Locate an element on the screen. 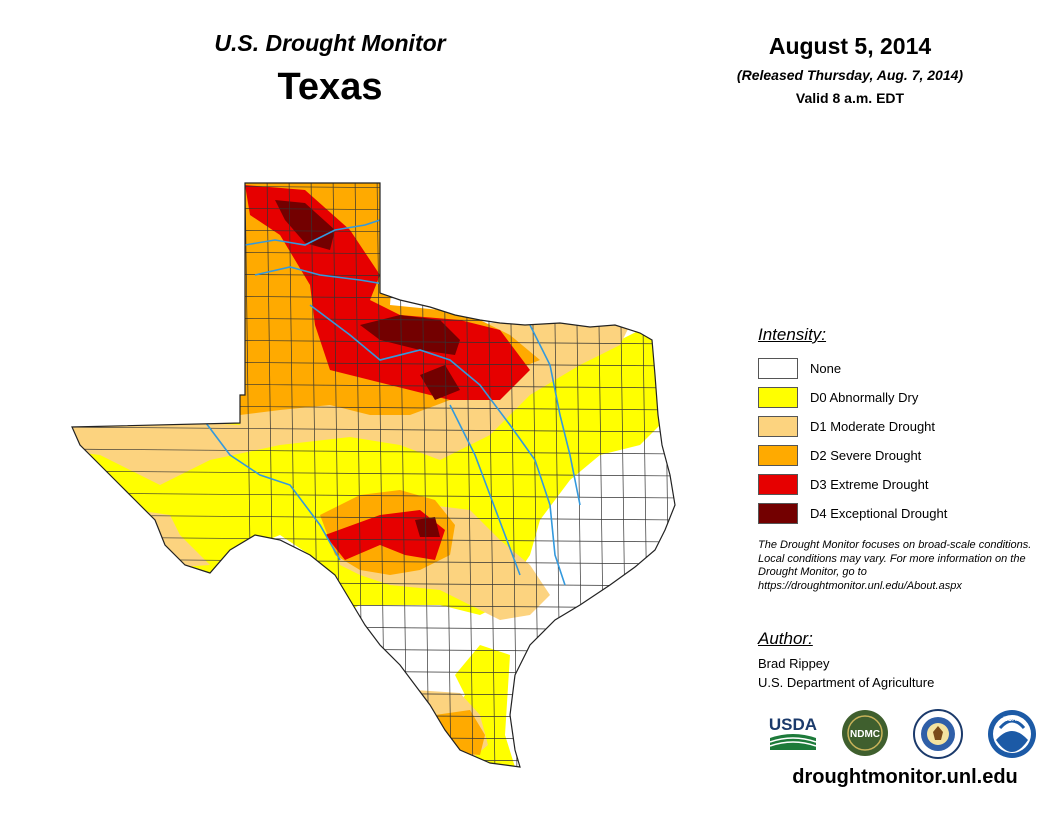 Image resolution: width=1056 pixels, height=816 pixels. noaa-logo-text: NOAA is located at coordinates (1012, 720).